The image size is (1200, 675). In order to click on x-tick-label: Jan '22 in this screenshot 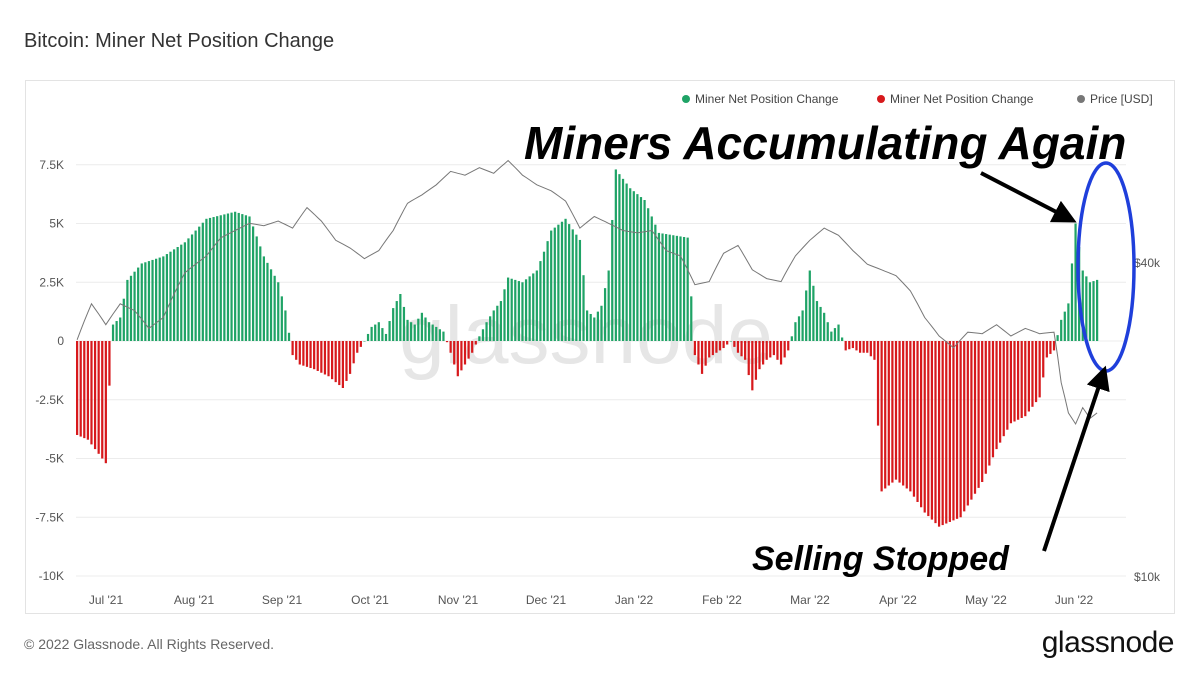, I will do `click(634, 600)`.